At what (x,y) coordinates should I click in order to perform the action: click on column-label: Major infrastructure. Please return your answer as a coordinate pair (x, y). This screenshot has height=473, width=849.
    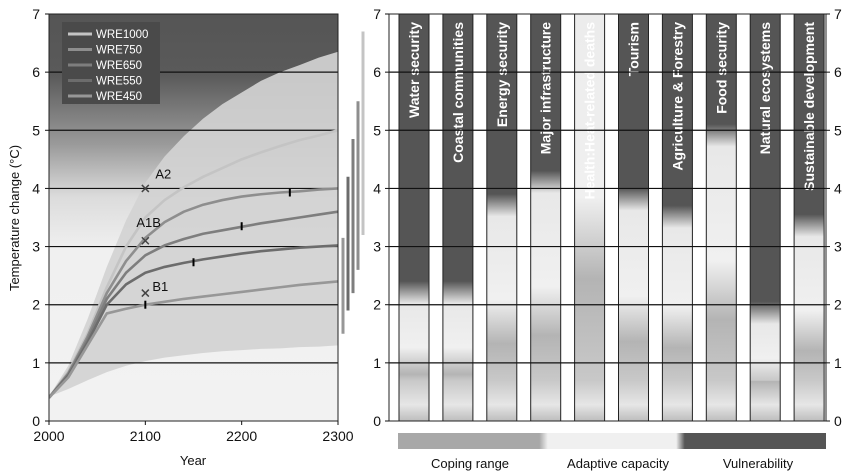
    Looking at the image, I should click on (546, 88).